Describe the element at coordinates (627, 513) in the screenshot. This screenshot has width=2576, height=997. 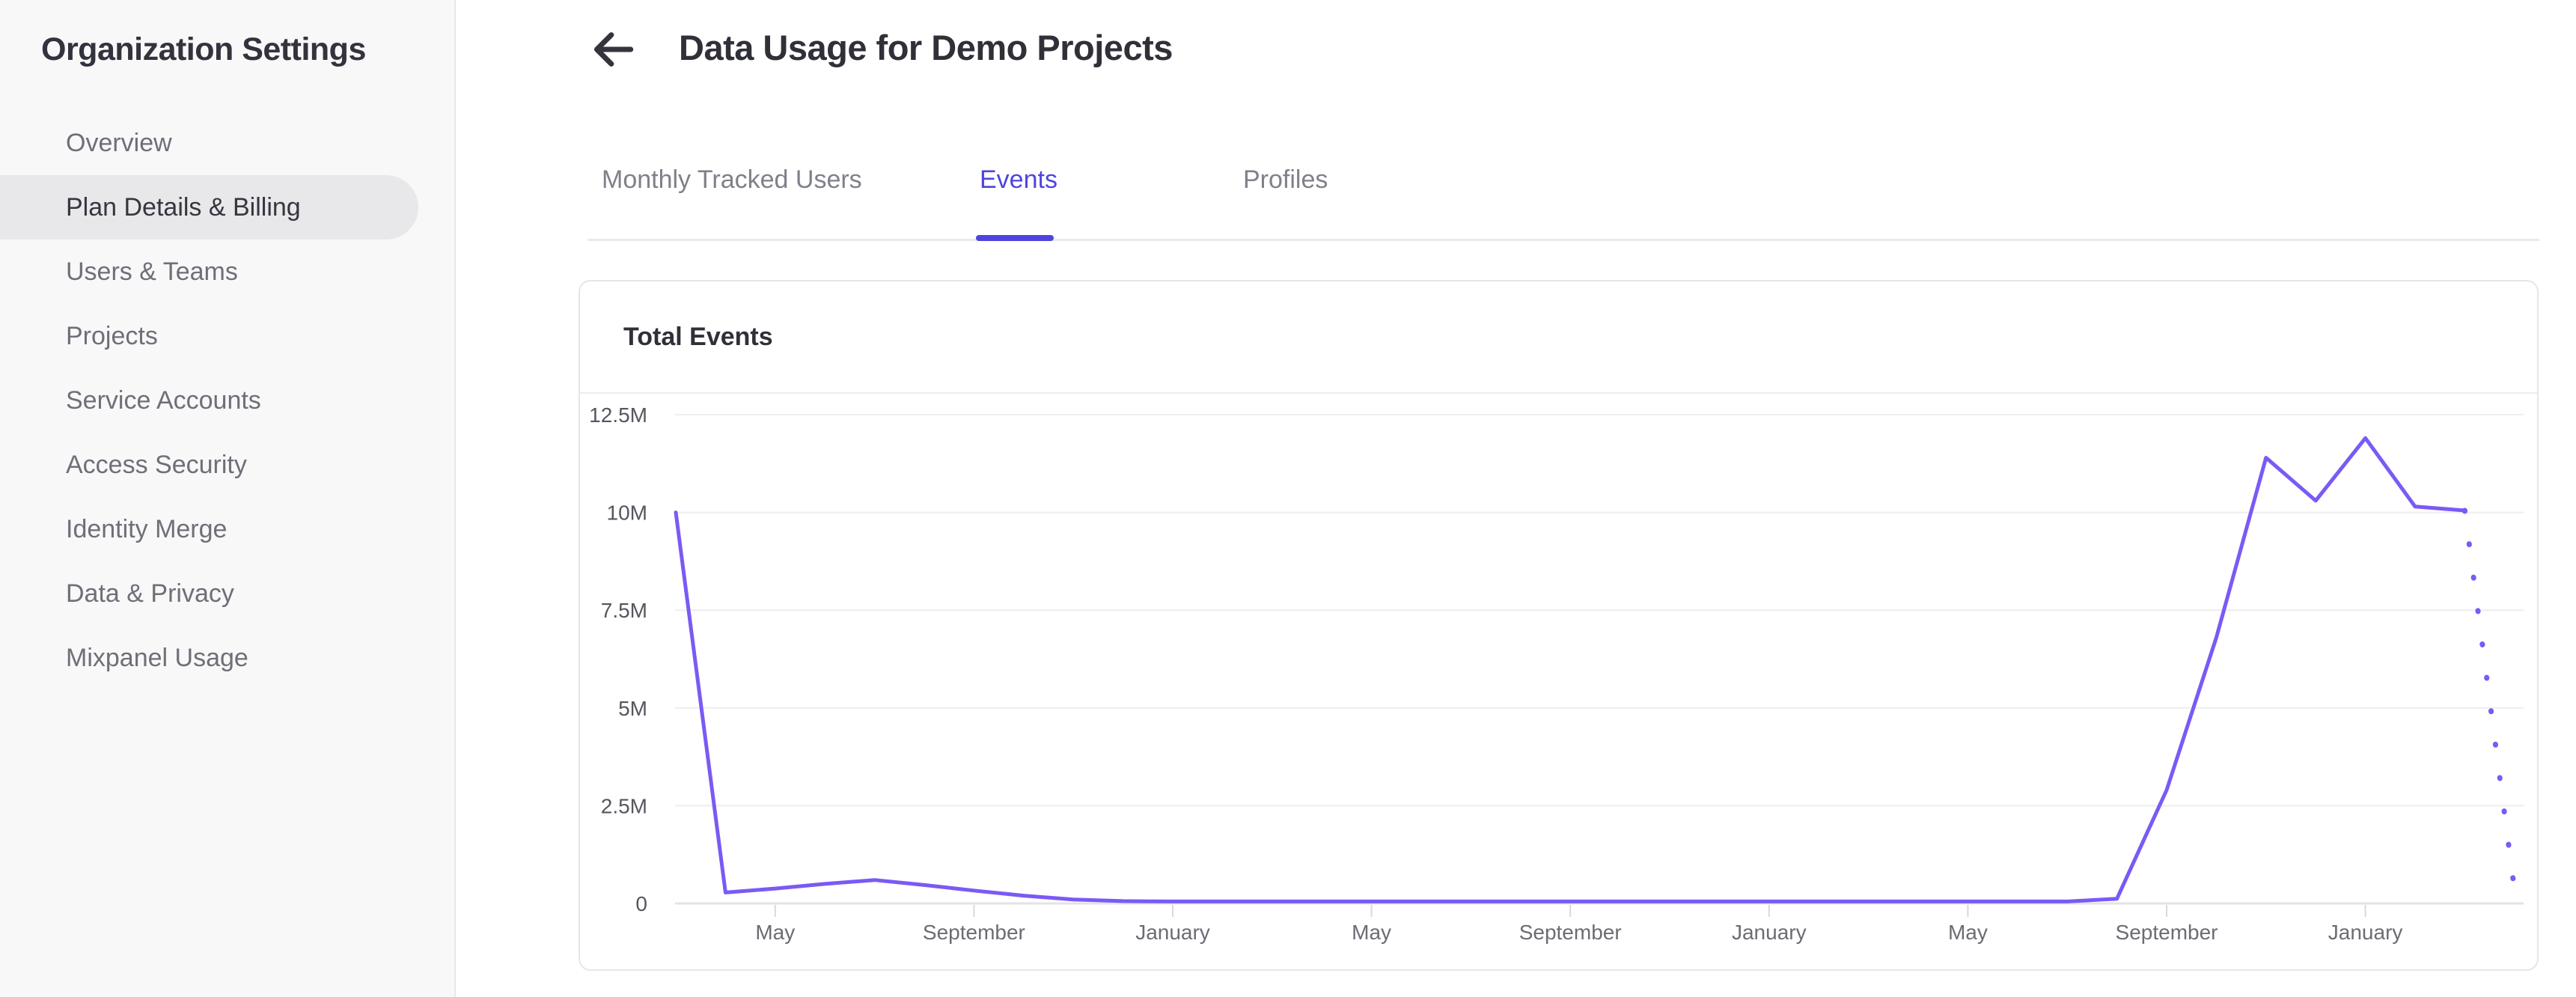
I see `svg-text: 10M` at that location.